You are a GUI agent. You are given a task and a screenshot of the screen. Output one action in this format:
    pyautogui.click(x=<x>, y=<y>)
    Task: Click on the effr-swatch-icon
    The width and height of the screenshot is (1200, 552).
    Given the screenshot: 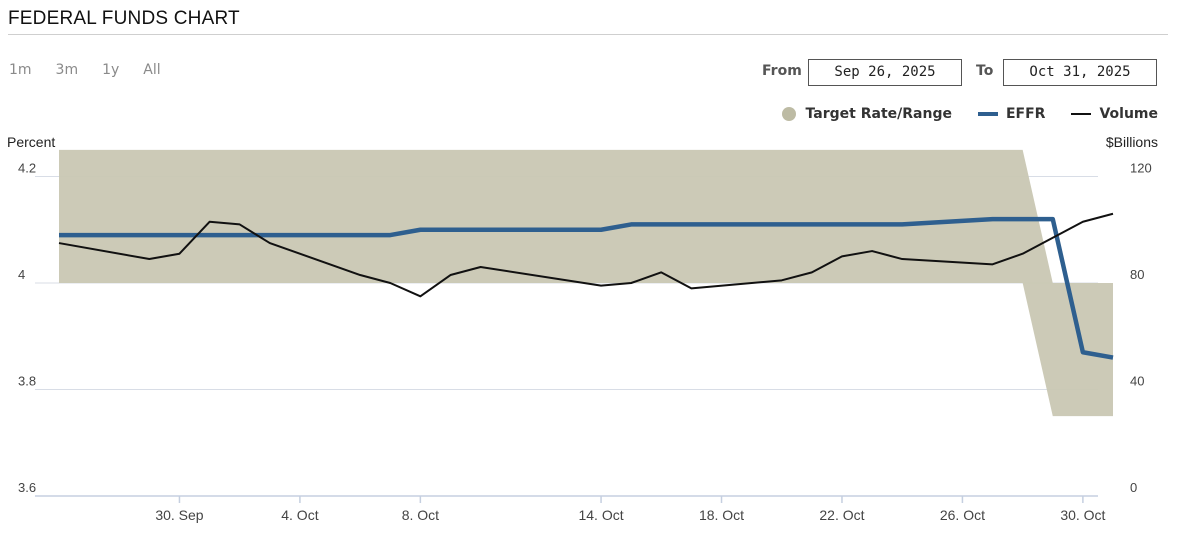 What is the action you would take?
    pyautogui.click(x=987, y=114)
    